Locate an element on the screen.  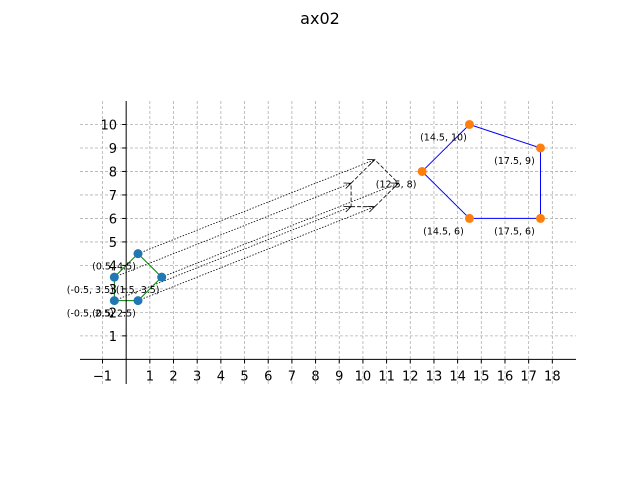
x-tick-label: 16 is located at coordinates (505, 376).